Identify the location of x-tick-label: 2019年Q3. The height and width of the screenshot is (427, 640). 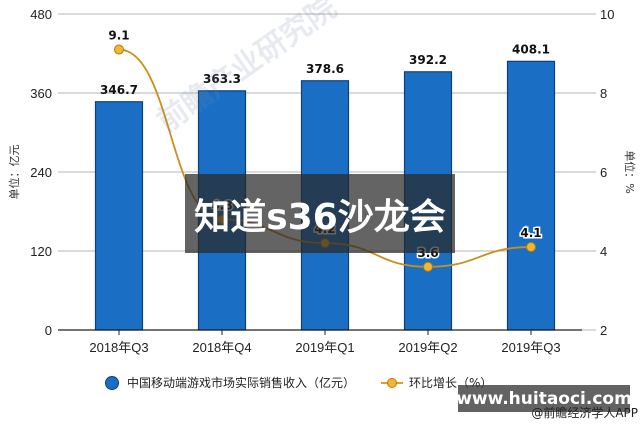
(530, 347).